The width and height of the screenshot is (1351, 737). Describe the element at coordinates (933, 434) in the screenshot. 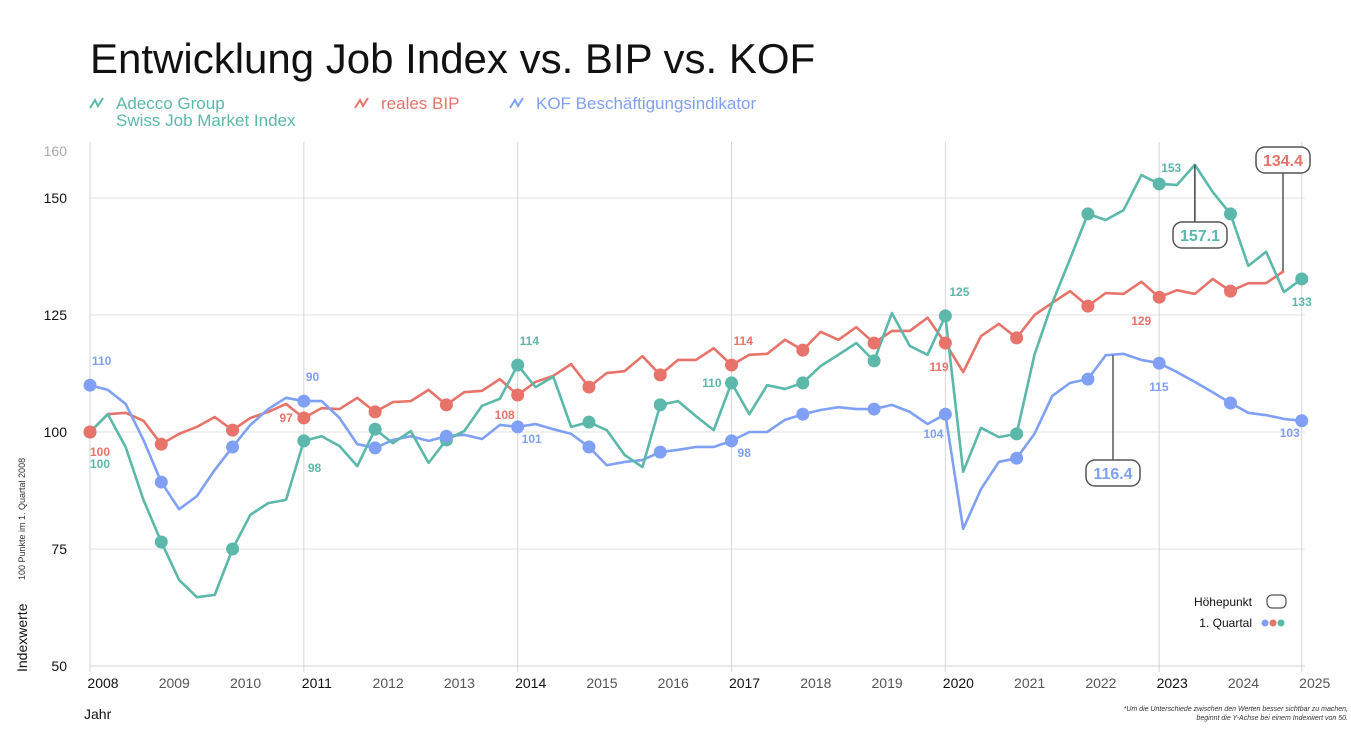

I see `kof-data-label: 104` at that location.